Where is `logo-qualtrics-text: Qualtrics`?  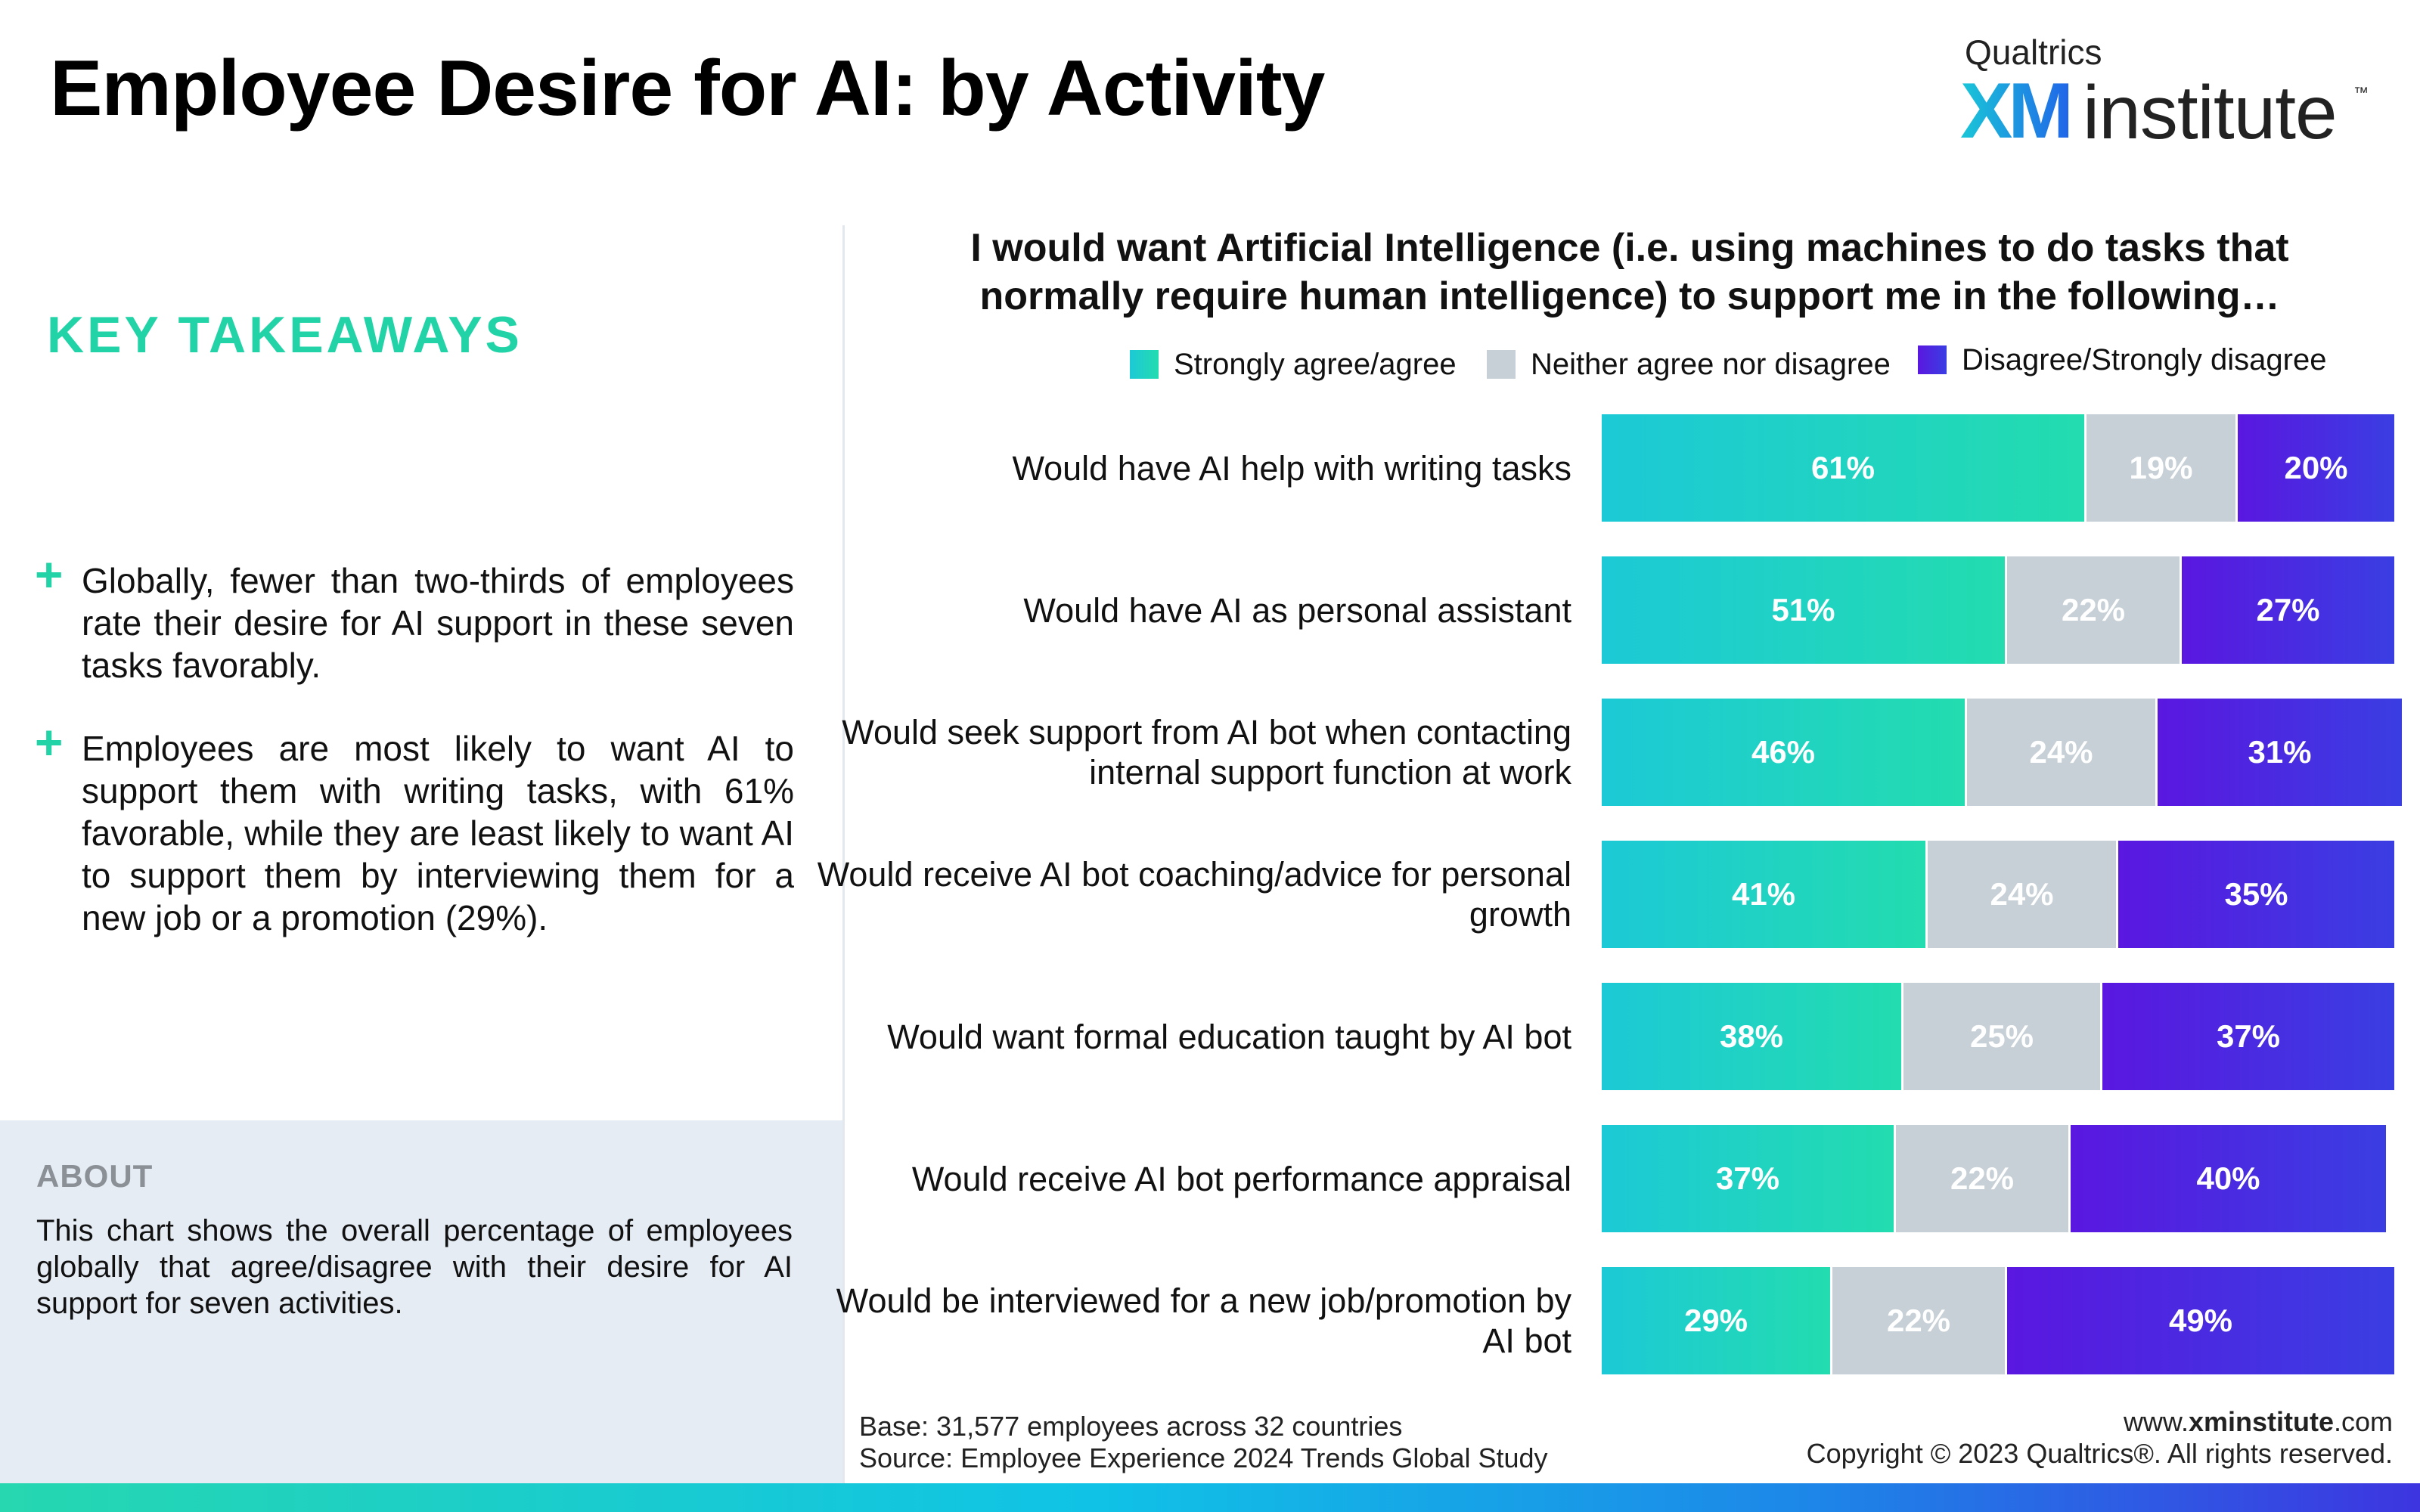
logo-qualtrics-text: Qualtrics is located at coordinates (2033, 52).